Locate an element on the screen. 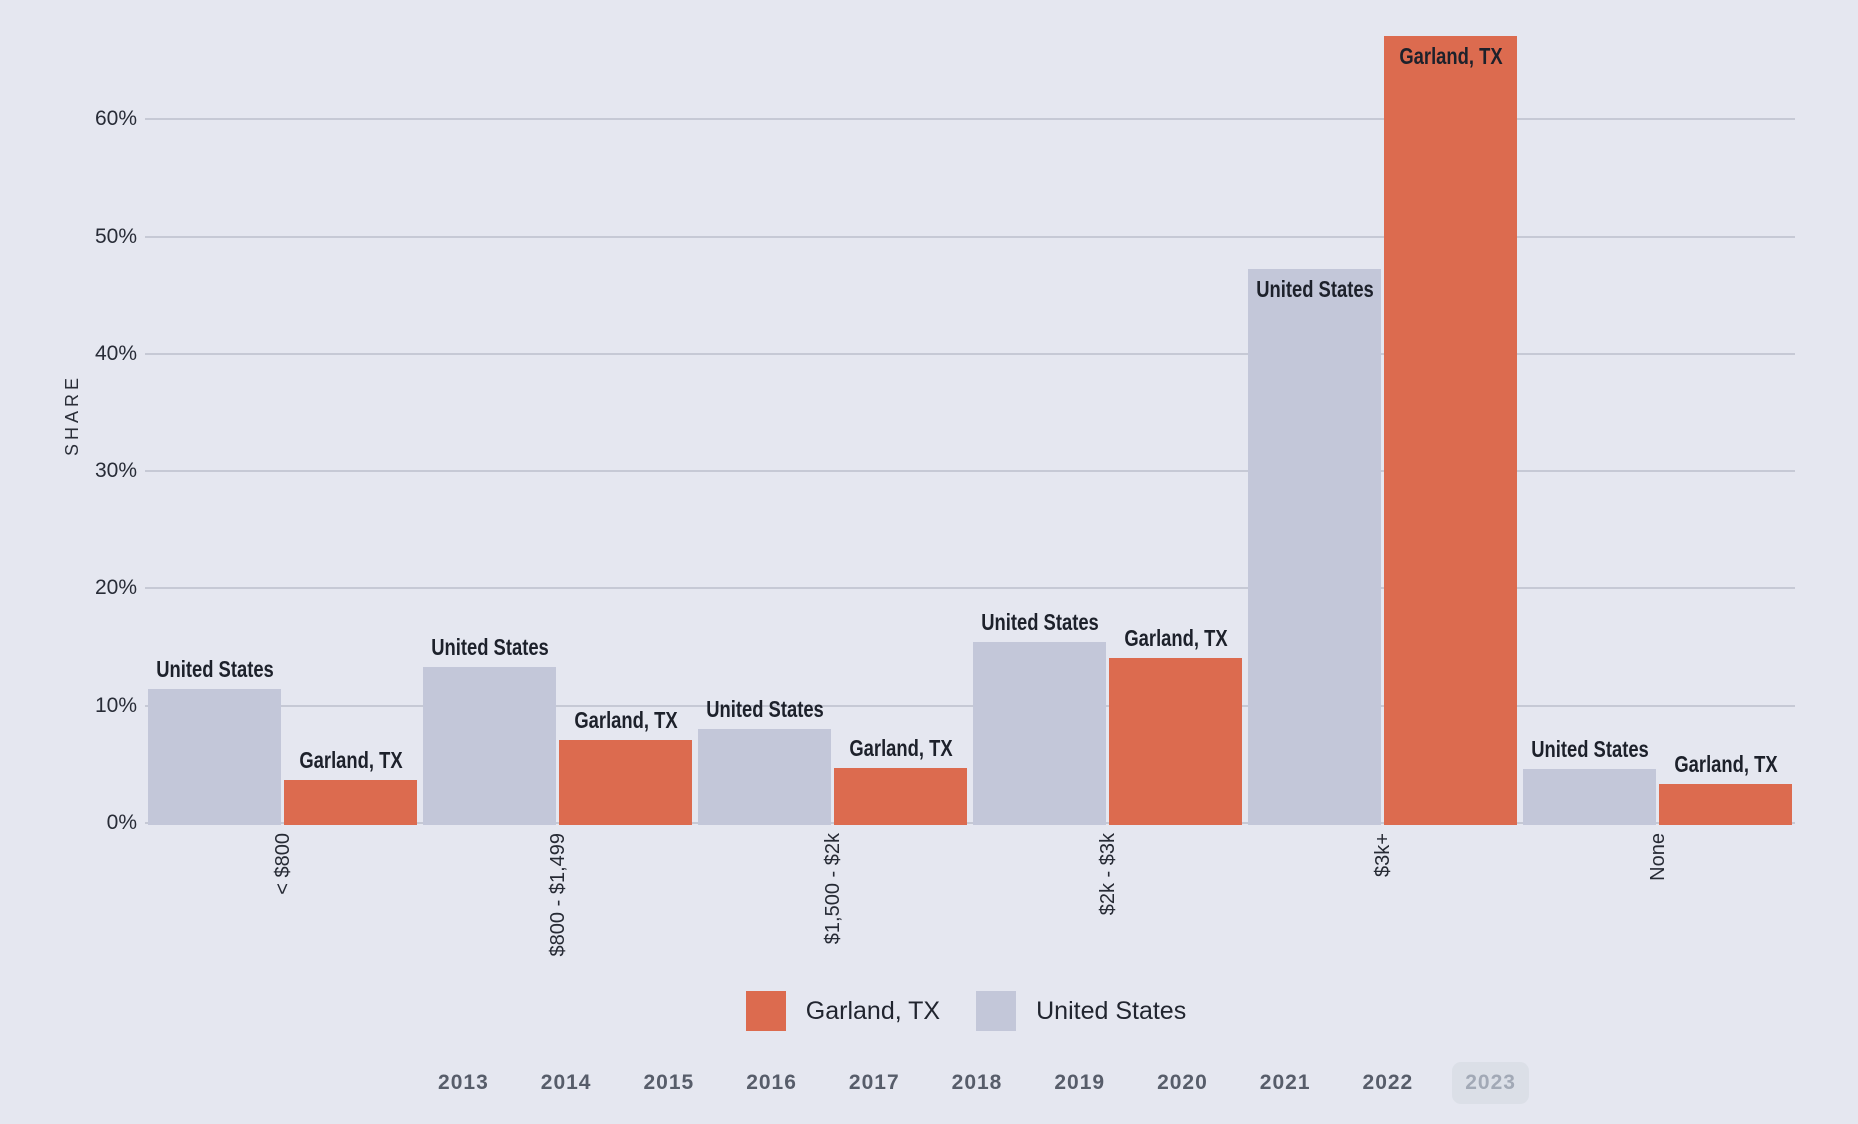 The width and height of the screenshot is (1858, 1124). x-axis-label: None is located at coordinates (1657, 857).